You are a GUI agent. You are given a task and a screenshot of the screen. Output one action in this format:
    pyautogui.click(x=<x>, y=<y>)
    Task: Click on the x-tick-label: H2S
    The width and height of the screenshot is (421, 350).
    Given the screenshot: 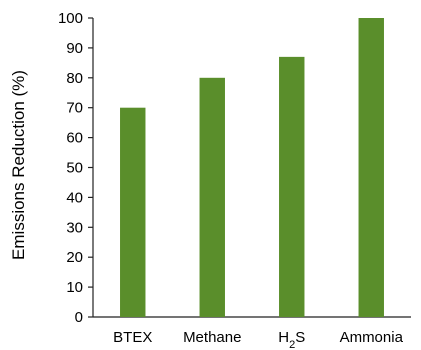 What is the action you would take?
    pyautogui.click(x=291, y=339)
    